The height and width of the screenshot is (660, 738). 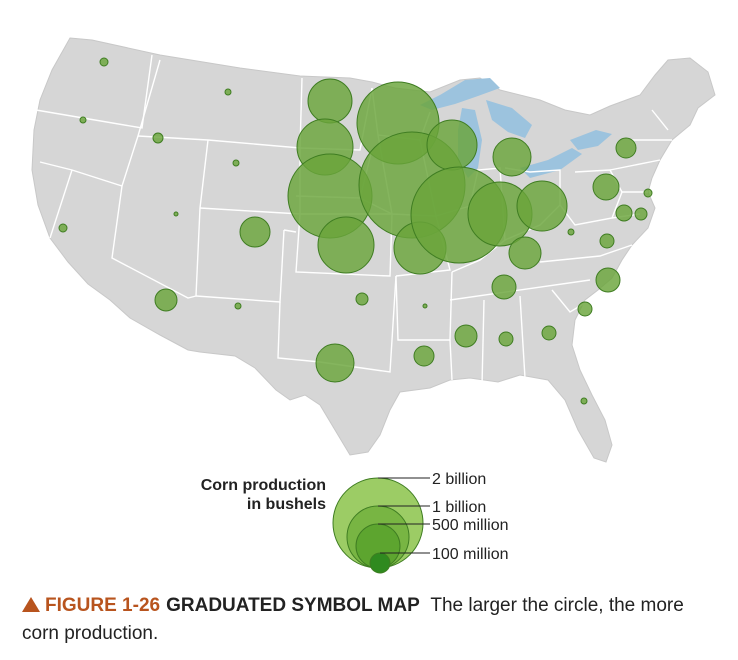 What do you see at coordinates (504, 287) in the screenshot?
I see `corn-symbol-tennessee` at bounding box center [504, 287].